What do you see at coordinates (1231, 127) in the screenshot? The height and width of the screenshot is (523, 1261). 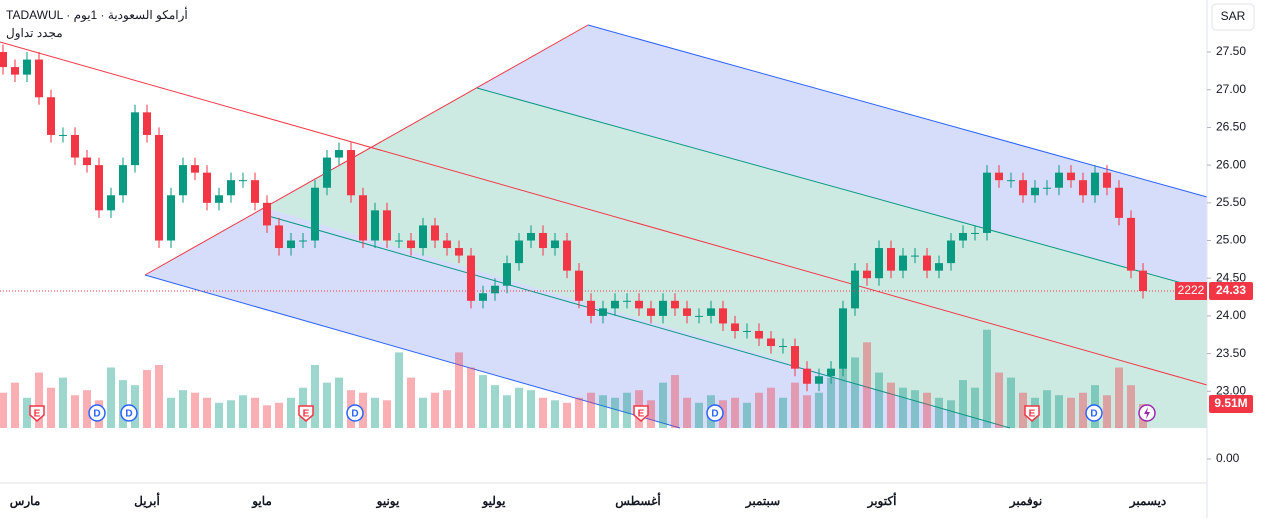 I see `y-tick-label: 26.50` at bounding box center [1231, 127].